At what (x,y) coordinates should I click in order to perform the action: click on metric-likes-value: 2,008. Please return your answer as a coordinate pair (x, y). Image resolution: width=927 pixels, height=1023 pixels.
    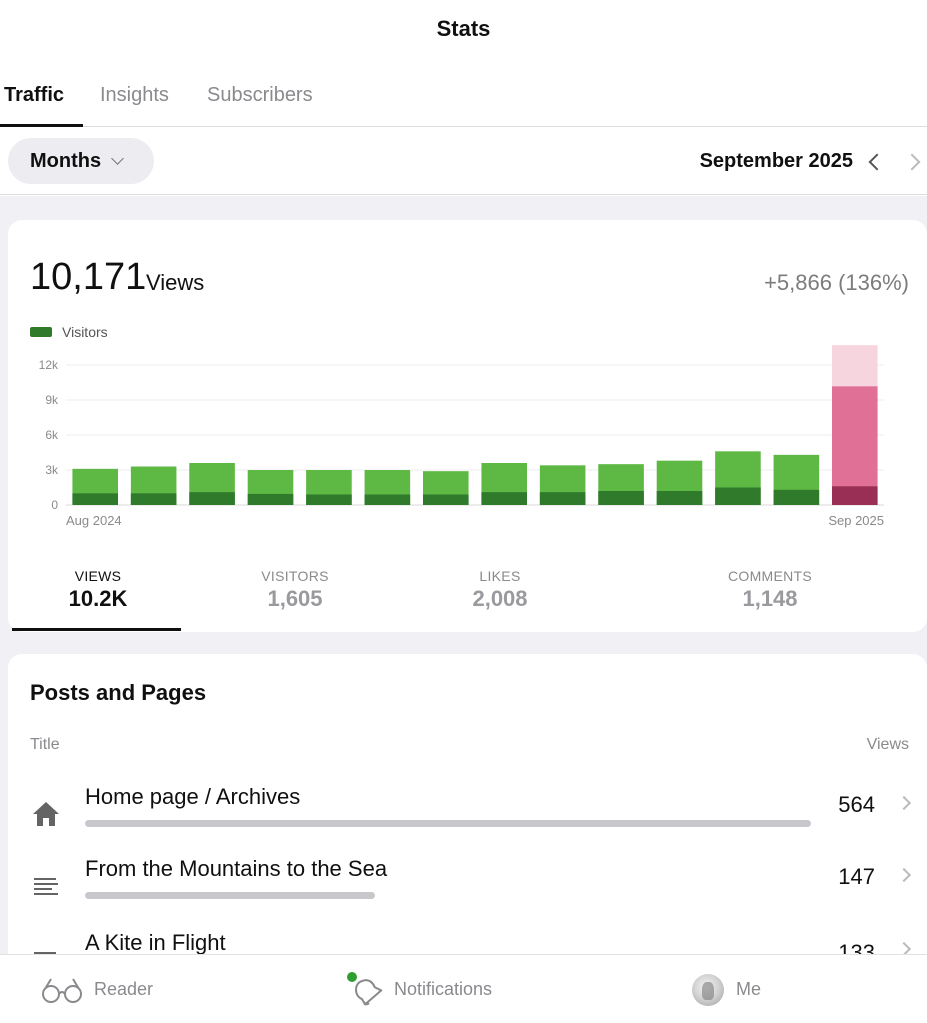
    Looking at the image, I should click on (500, 598).